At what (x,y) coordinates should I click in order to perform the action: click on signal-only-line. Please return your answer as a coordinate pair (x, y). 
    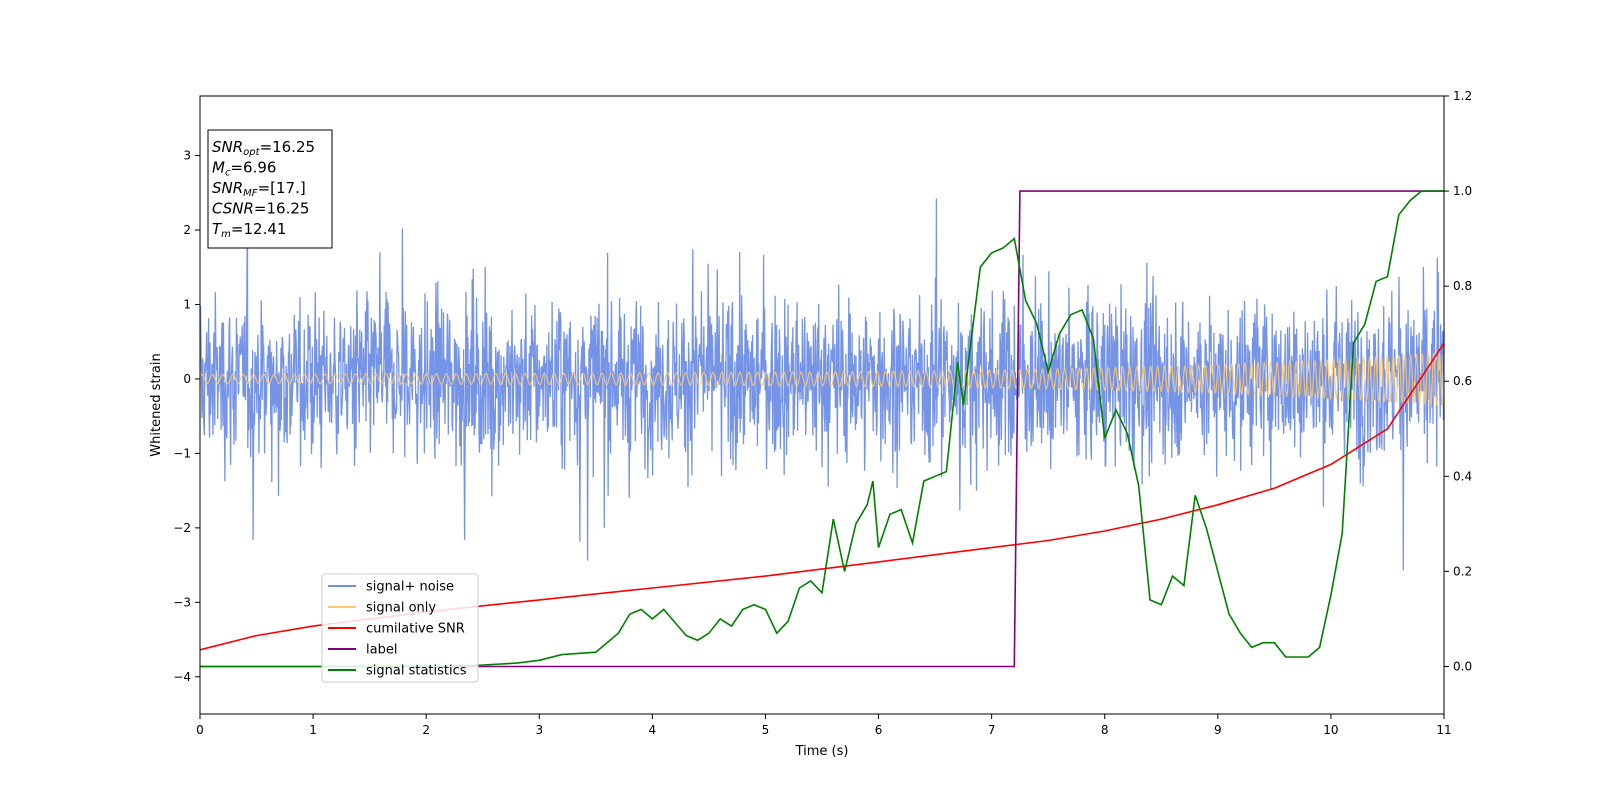
    Looking at the image, I should click on (822, 379).